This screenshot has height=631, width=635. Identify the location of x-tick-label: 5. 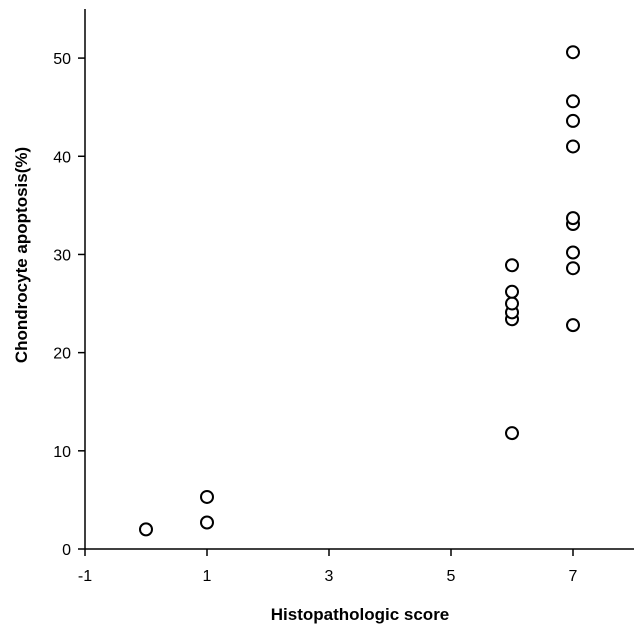
(451, 576).